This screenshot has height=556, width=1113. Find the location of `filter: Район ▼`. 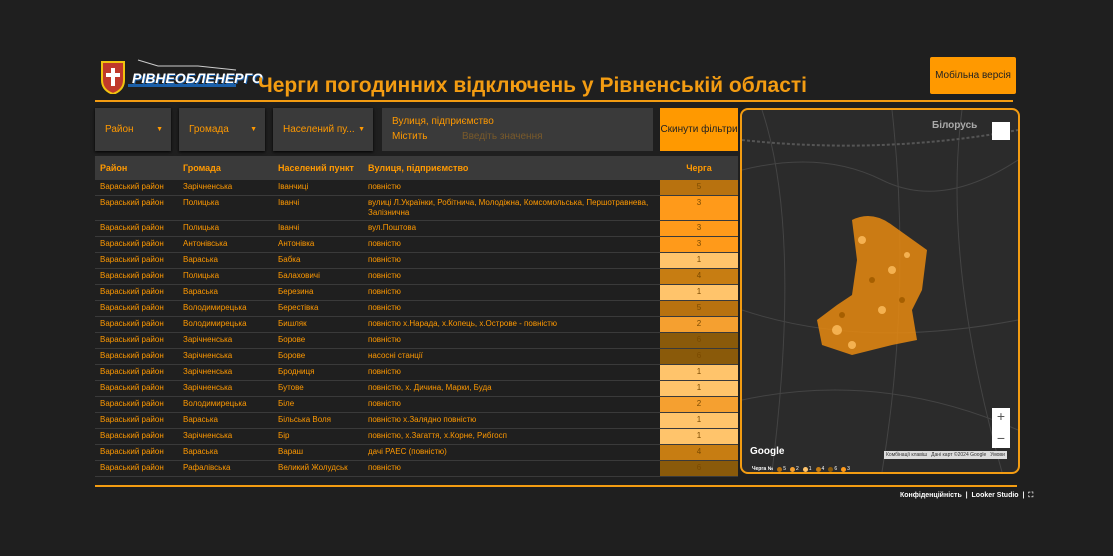

filter: Район ▼ is located at coordinates (133, 129).